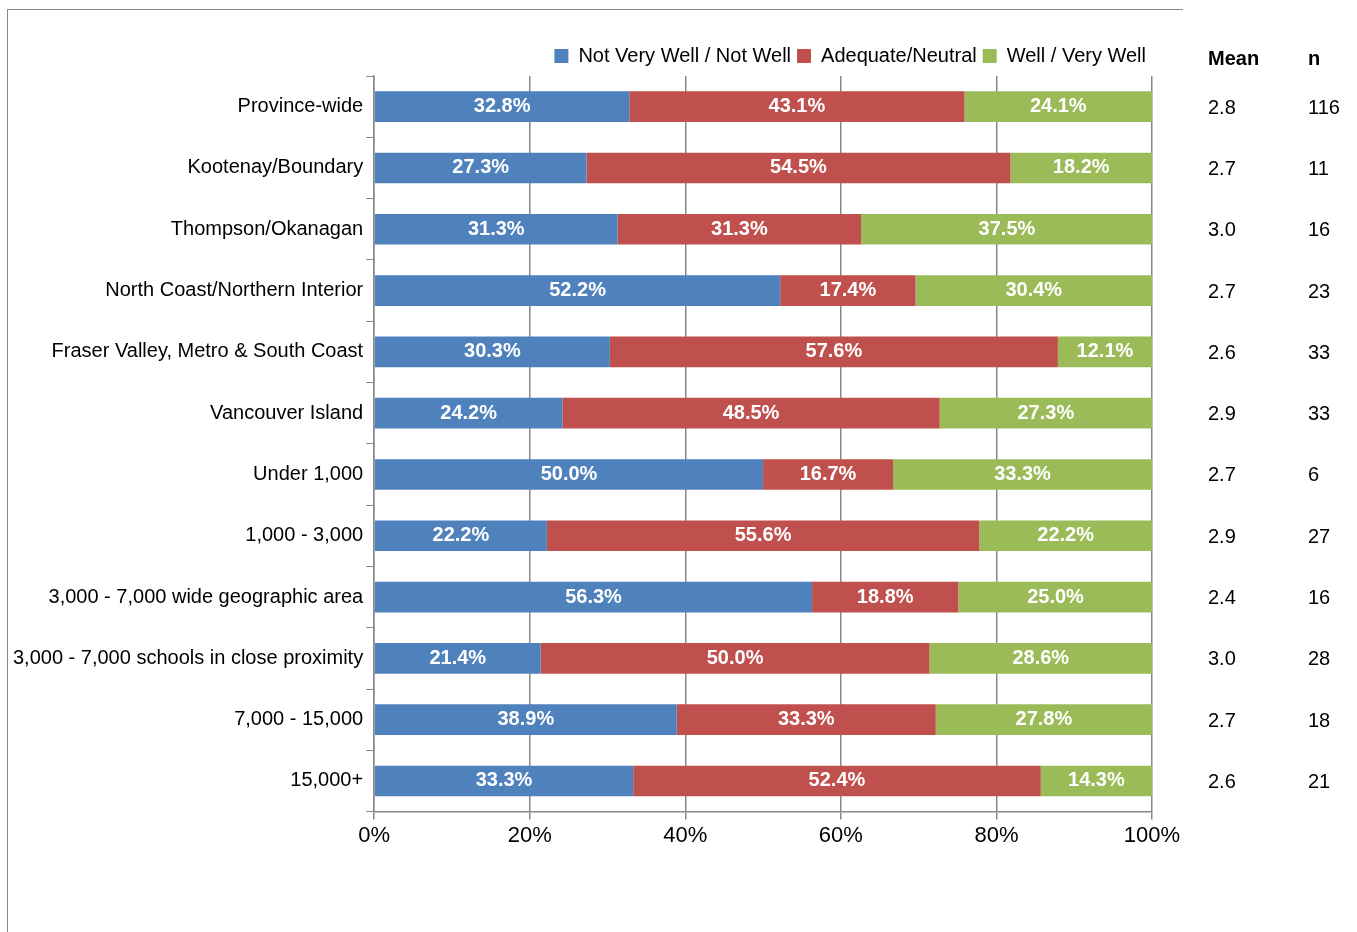 The width and height of the screenshot is (1357, 932). What do you see at coordinates (1319, 658) in the screenshot?
I see `text: 28` at bounding box center [1319, 658].